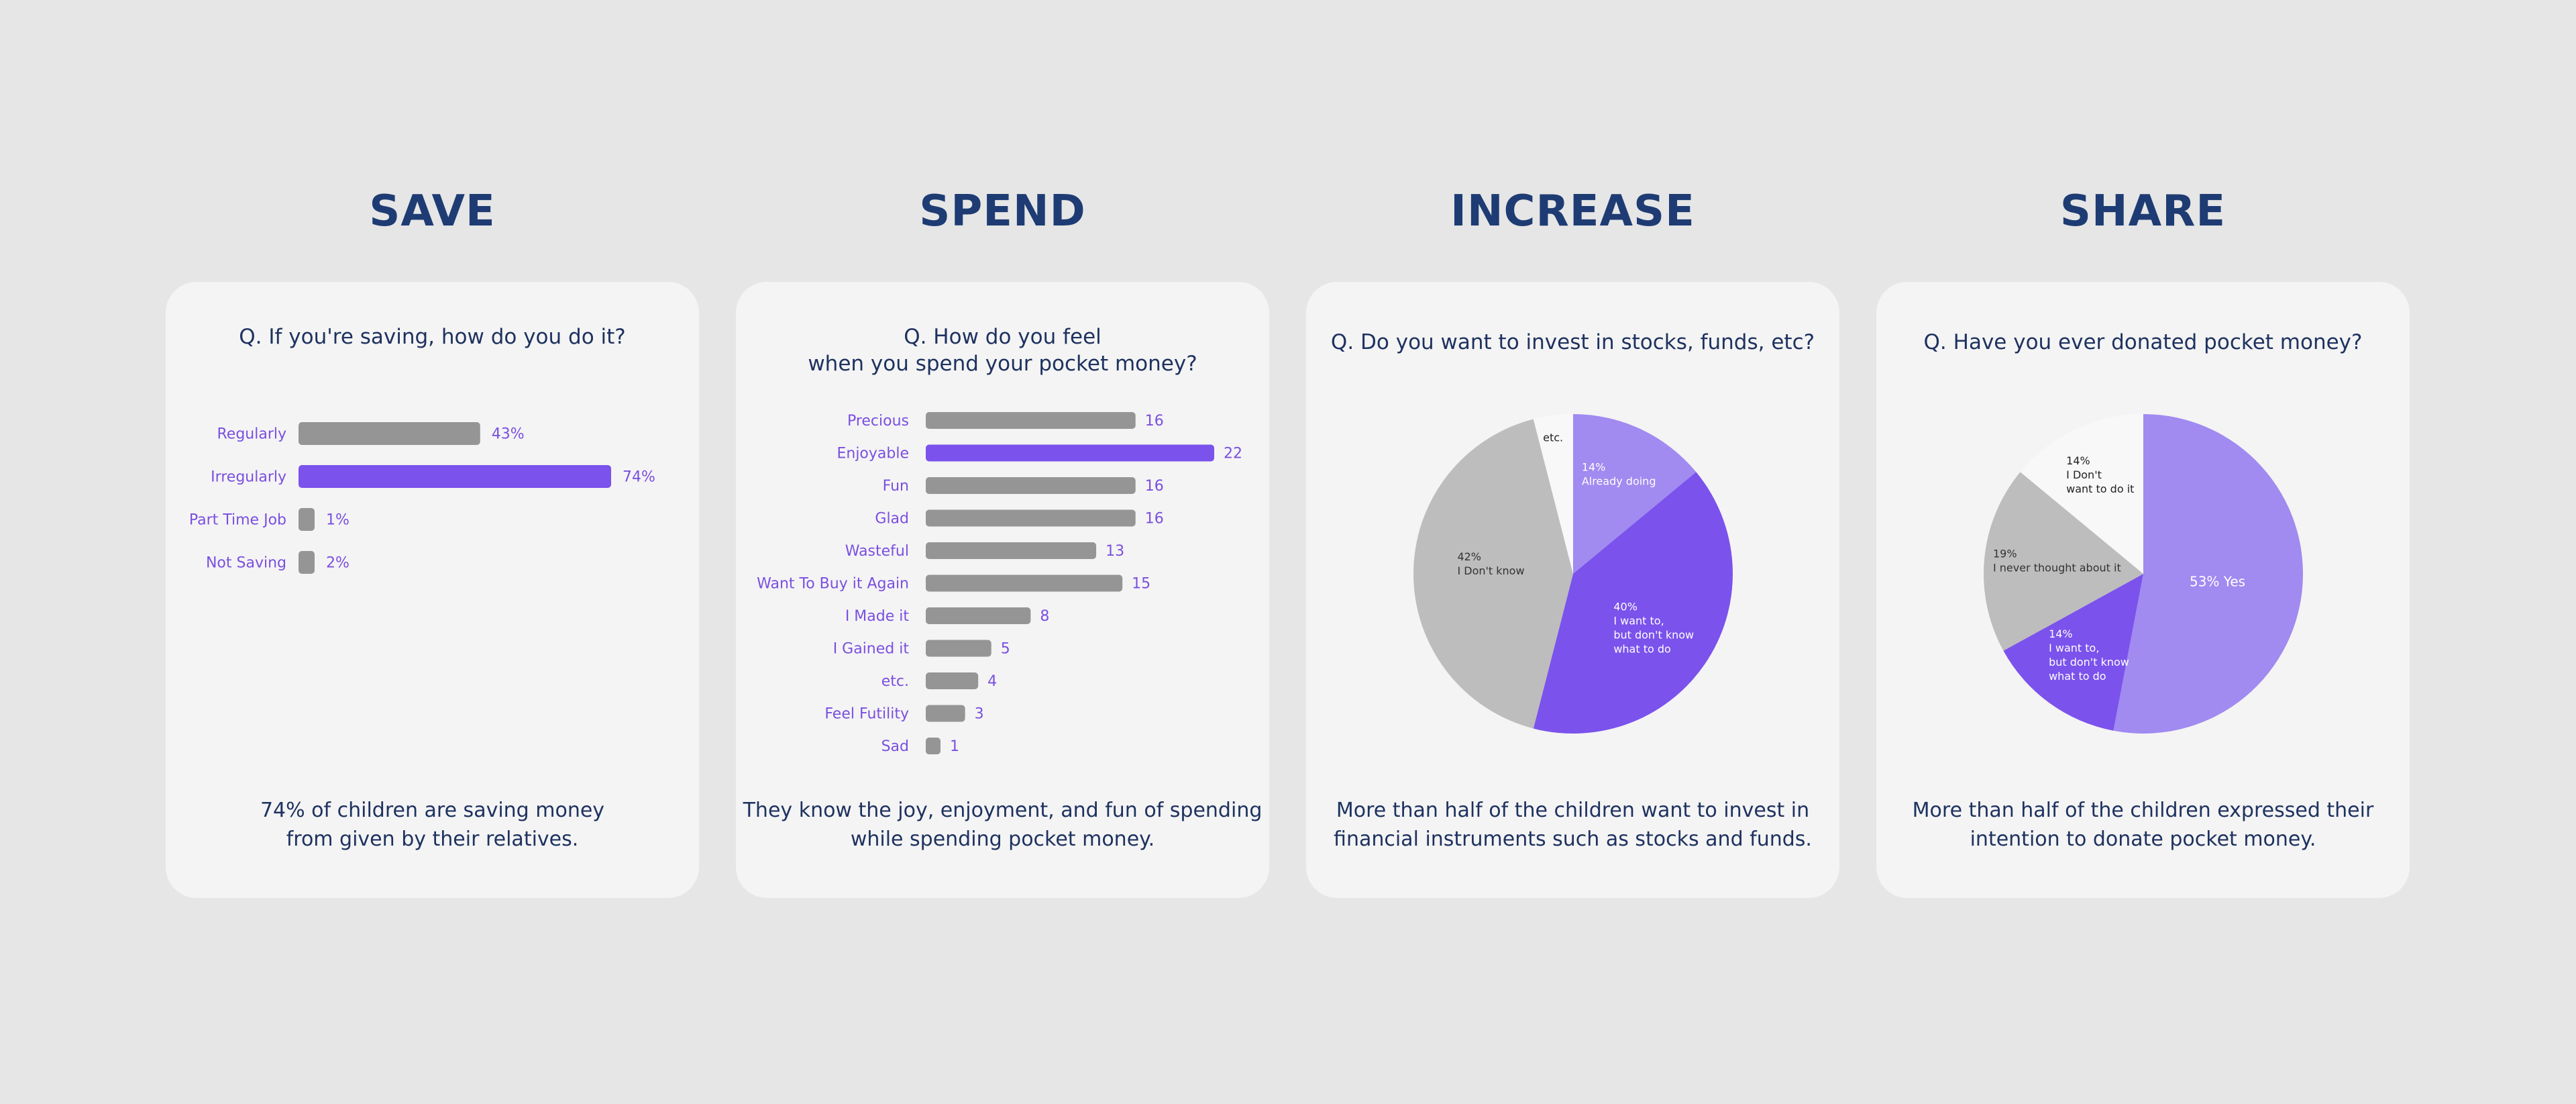 Image resolution: width=2576 pixels, height=1104 pixels. Describe the element at coordinates (871, 649) in the screenshot. I see `category-label-i-gained-it: I Gained it` at that location.